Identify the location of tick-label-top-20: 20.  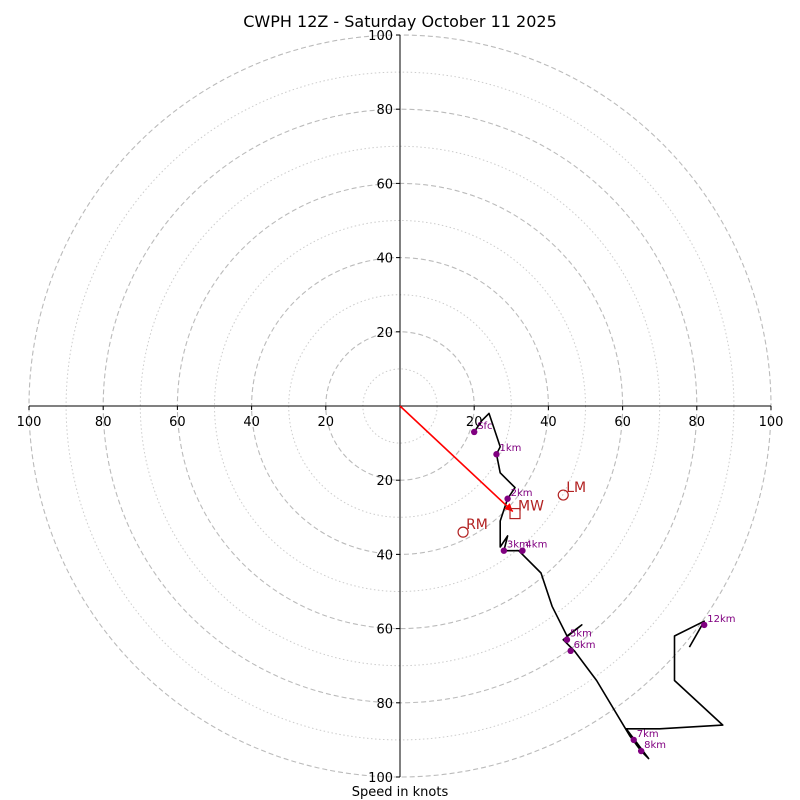
(384, 333).